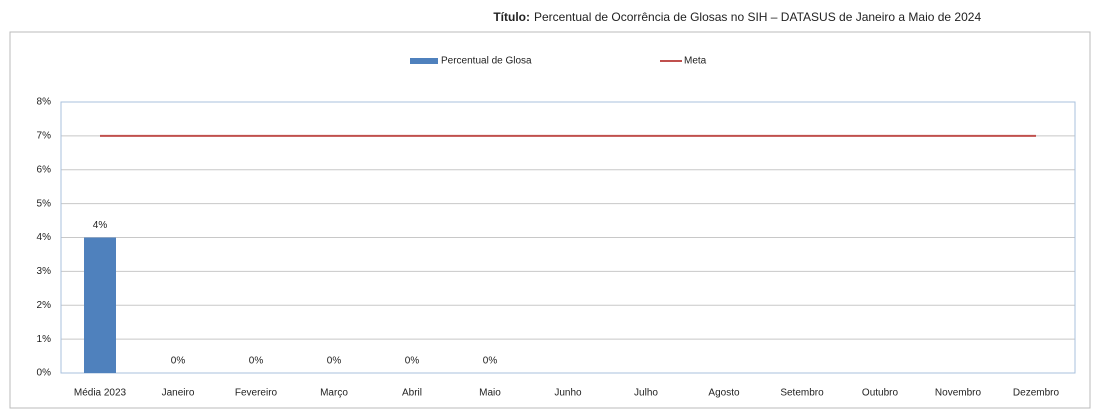  What do you see at coordinates (44, 203) in the screenshot?
I see `y-tick-label: 5%` at bounding box center [44, 203].